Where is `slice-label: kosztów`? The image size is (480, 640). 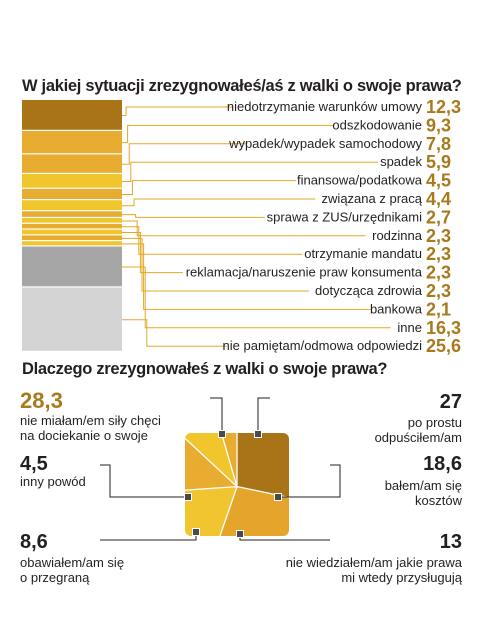
slice-label: kosztów is located at coordinates (439, 500).